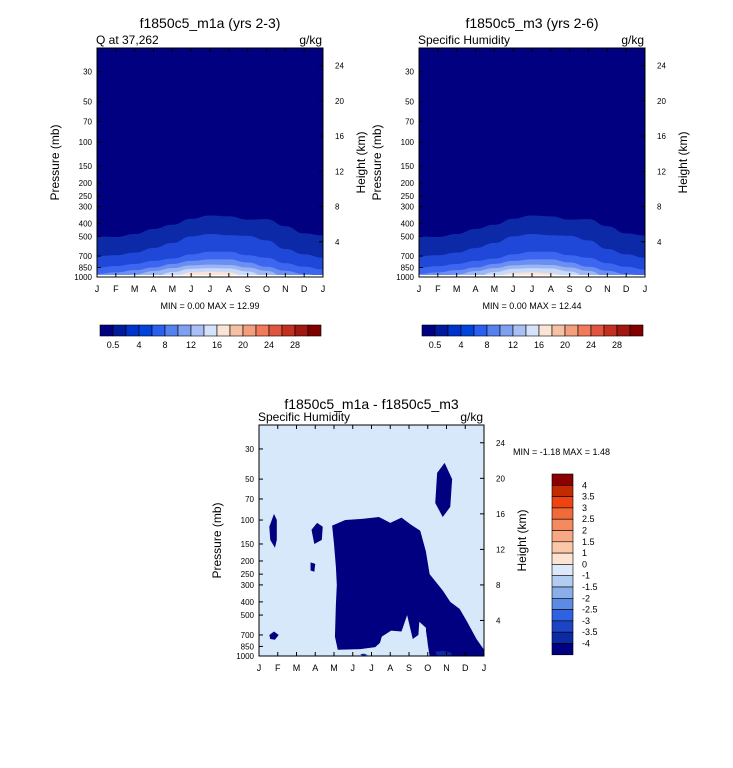  I want to click on panel1-left-label: Q at 37,262, so click(127, 40).